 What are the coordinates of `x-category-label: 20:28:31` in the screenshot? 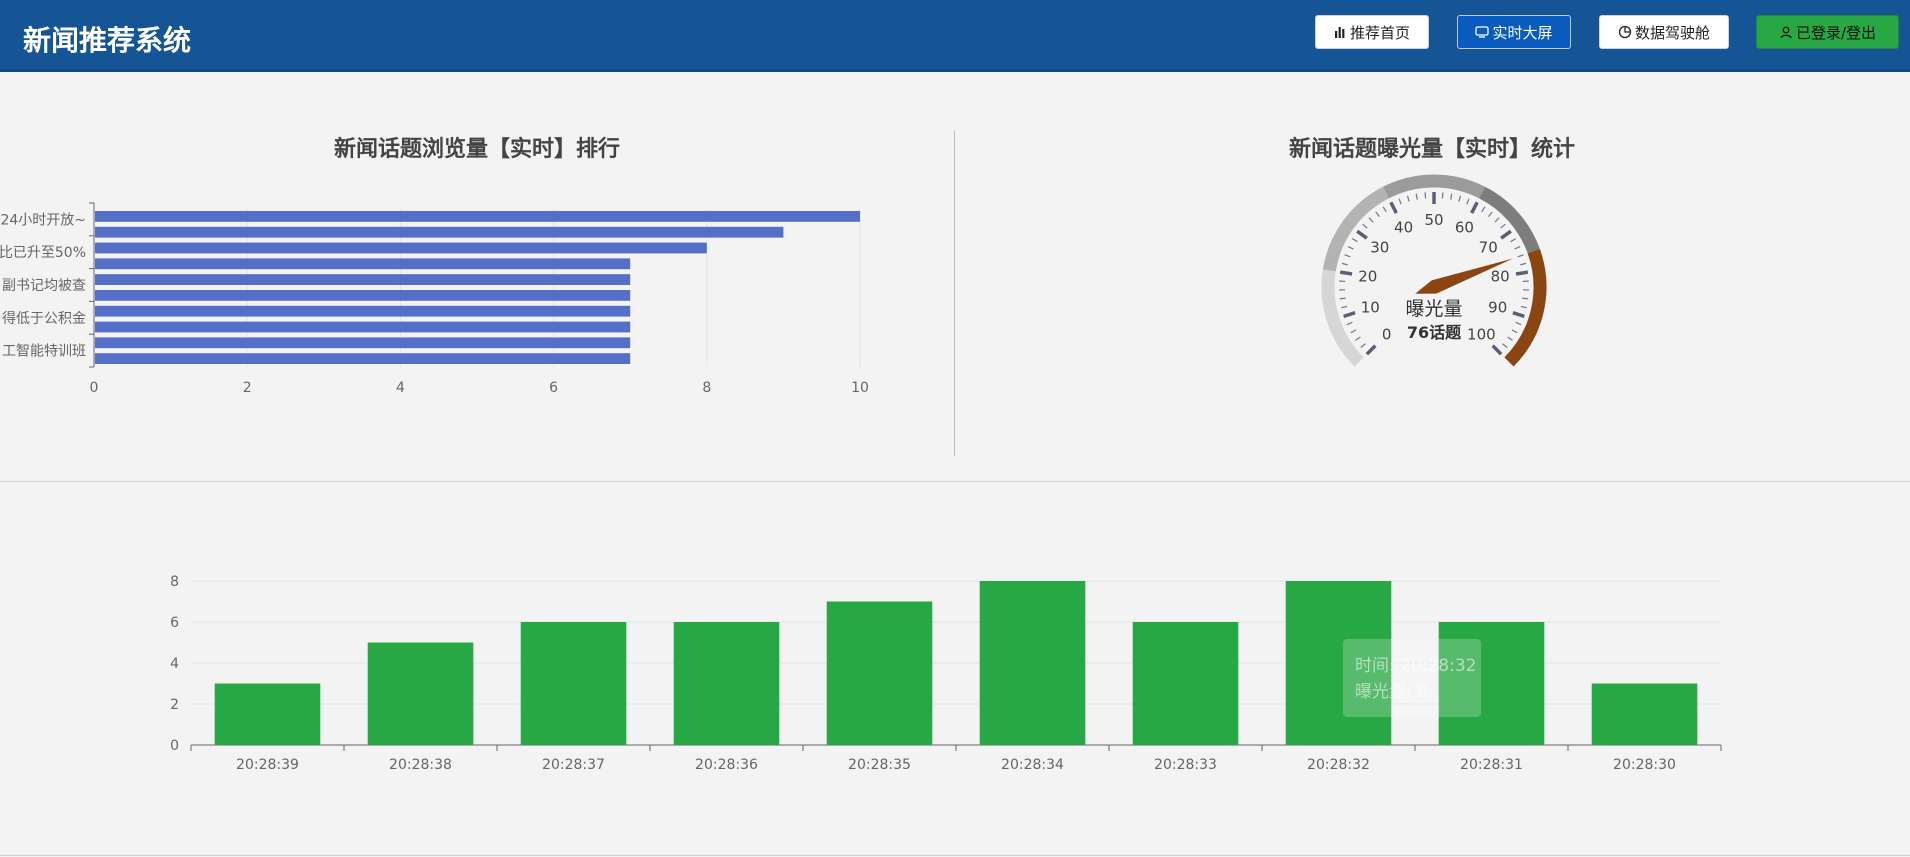 It's located at (1491, 765).